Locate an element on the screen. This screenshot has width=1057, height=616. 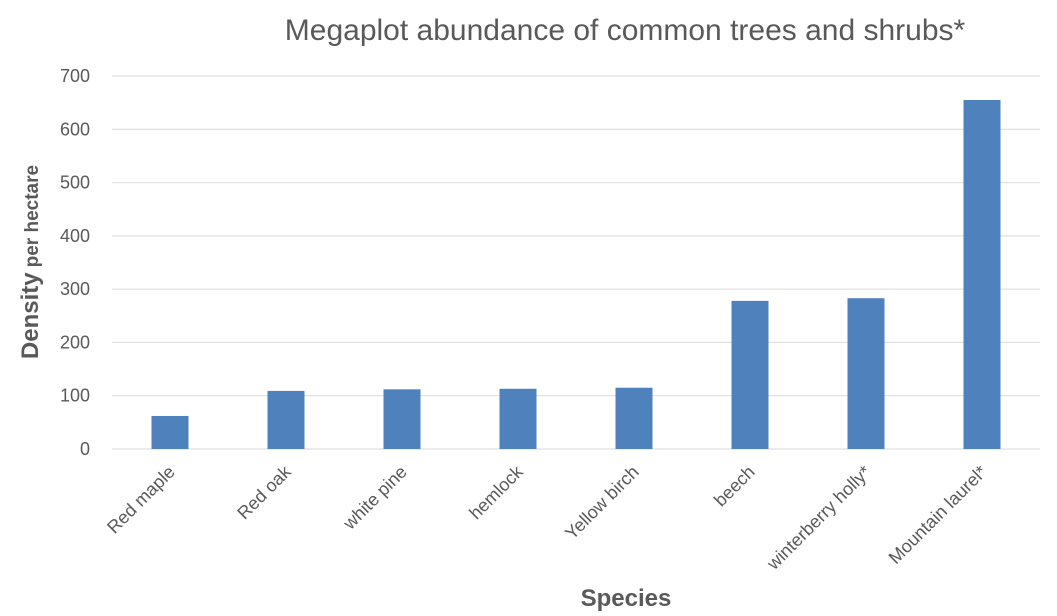
y-tick-label: 0 is located at coordinates (85, 449).